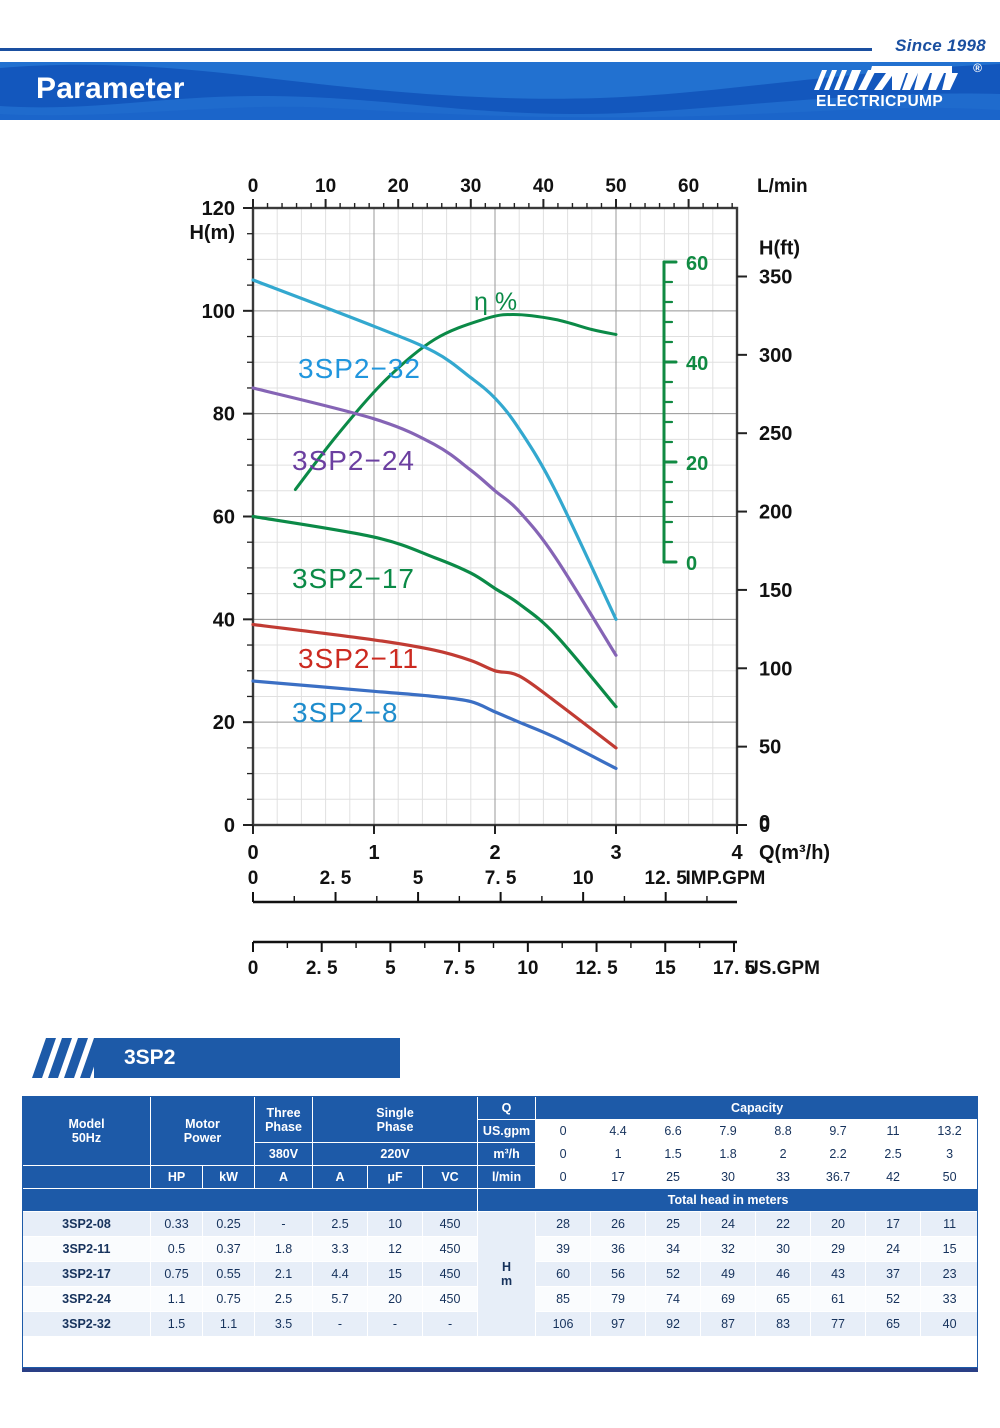 This screenshot has height=1428, width=1000. I want to click on row-kw-4: 1.1, so click(228, 1324).